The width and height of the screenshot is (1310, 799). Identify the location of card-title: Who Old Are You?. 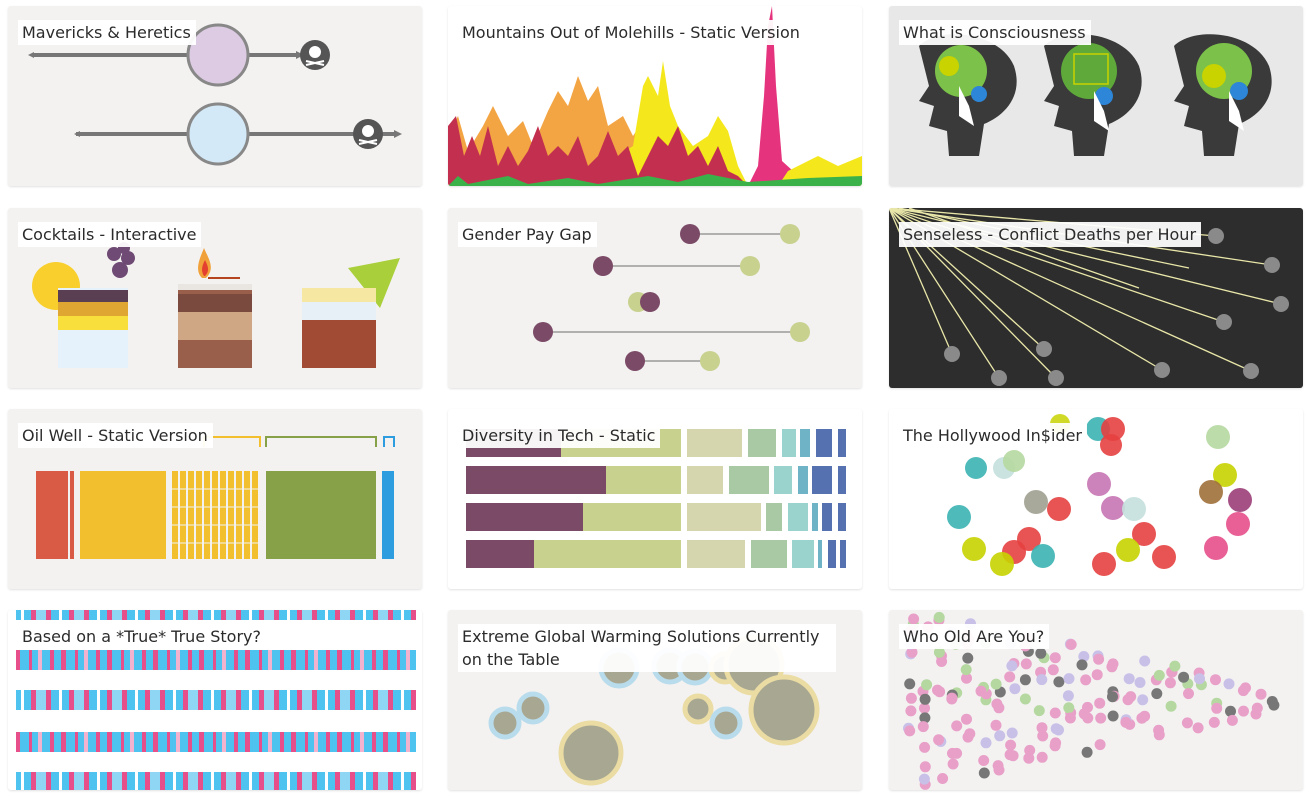
(974, 636).